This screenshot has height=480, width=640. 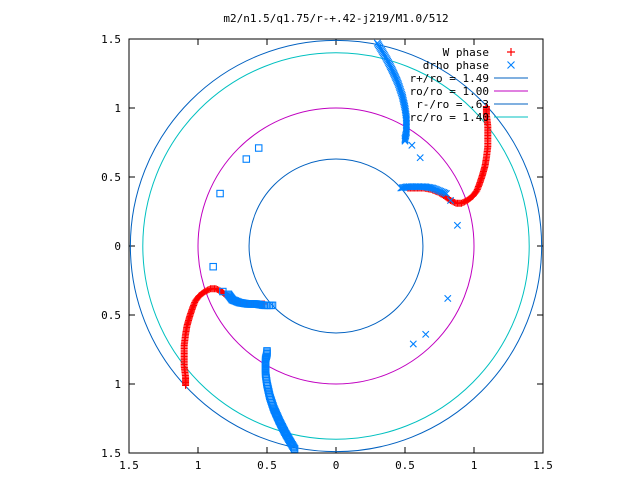 What do you see at coordinates (452, 104) in the screenshot?
I see `legend-label: r-/ro = .63` at bounding box center [452, 104].